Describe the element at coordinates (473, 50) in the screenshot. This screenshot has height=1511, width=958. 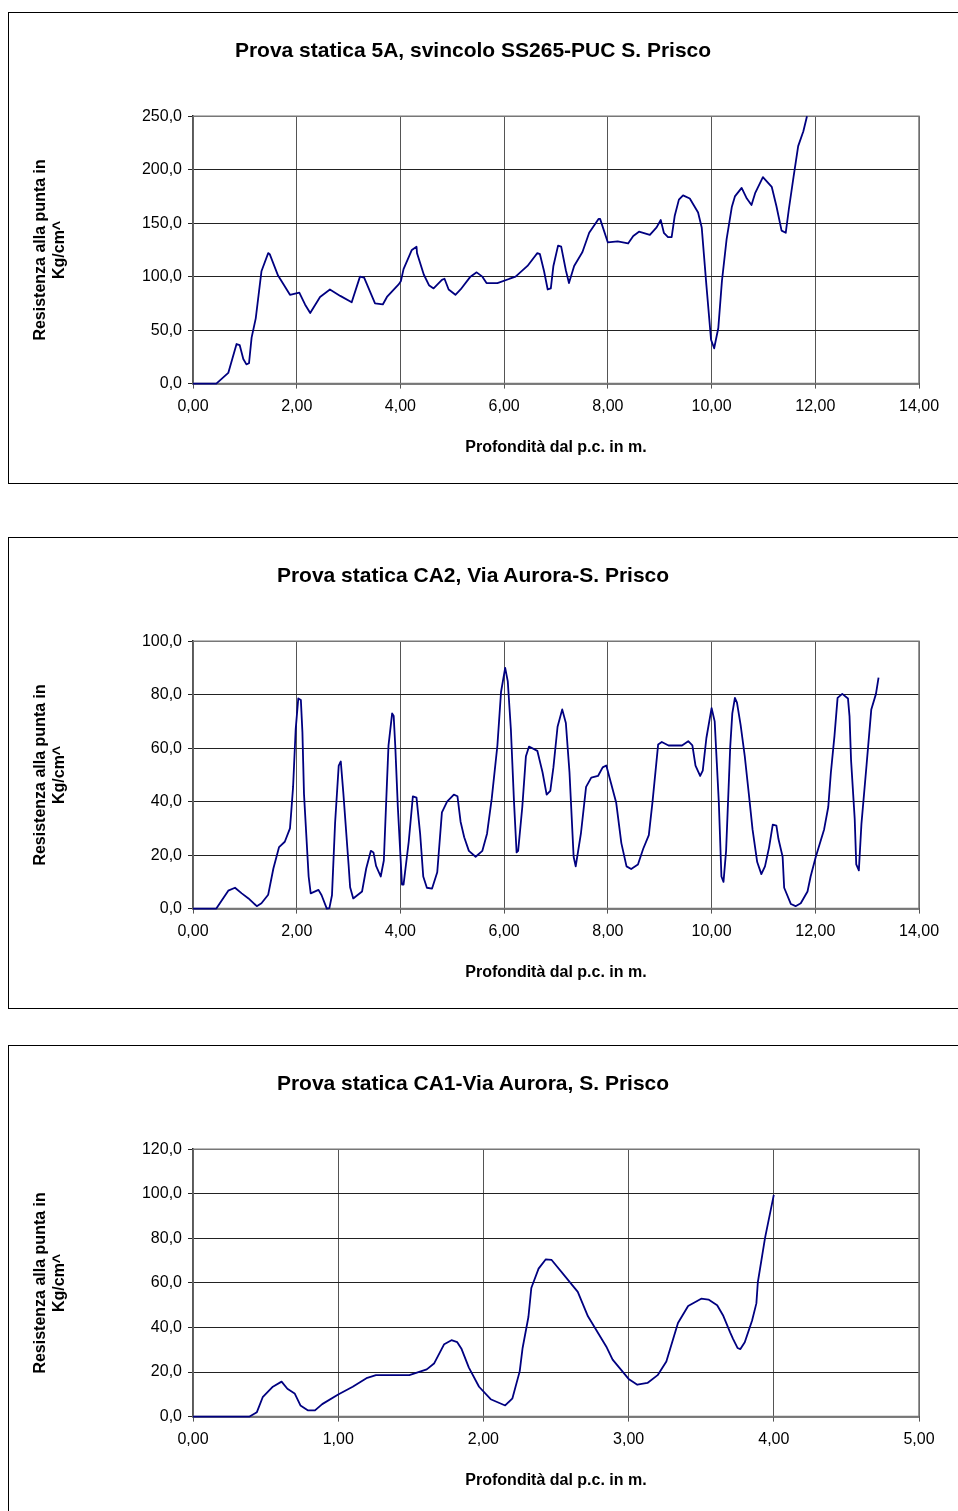
I see `chart-title: Prova statica 5A, svincolo SS265-PUC S. Prisco` at that location.